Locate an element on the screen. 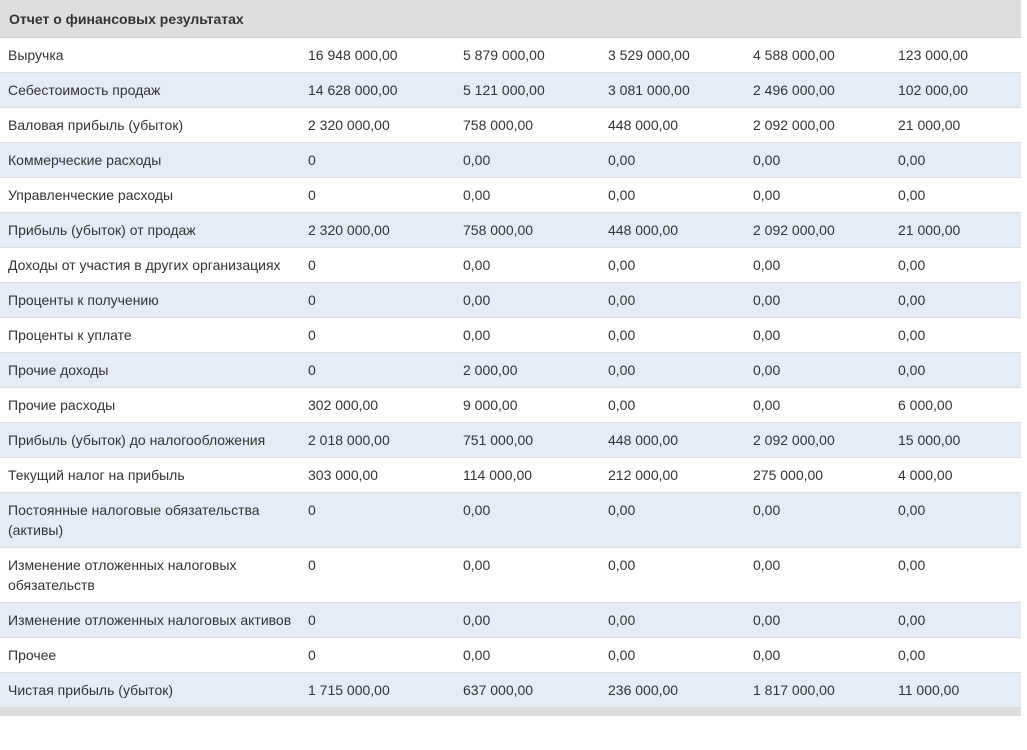 Image resolution: width=1027 pixels, height=750 pixels. value-cell: 3 529 000,00 is located at coordinates (672, 55).